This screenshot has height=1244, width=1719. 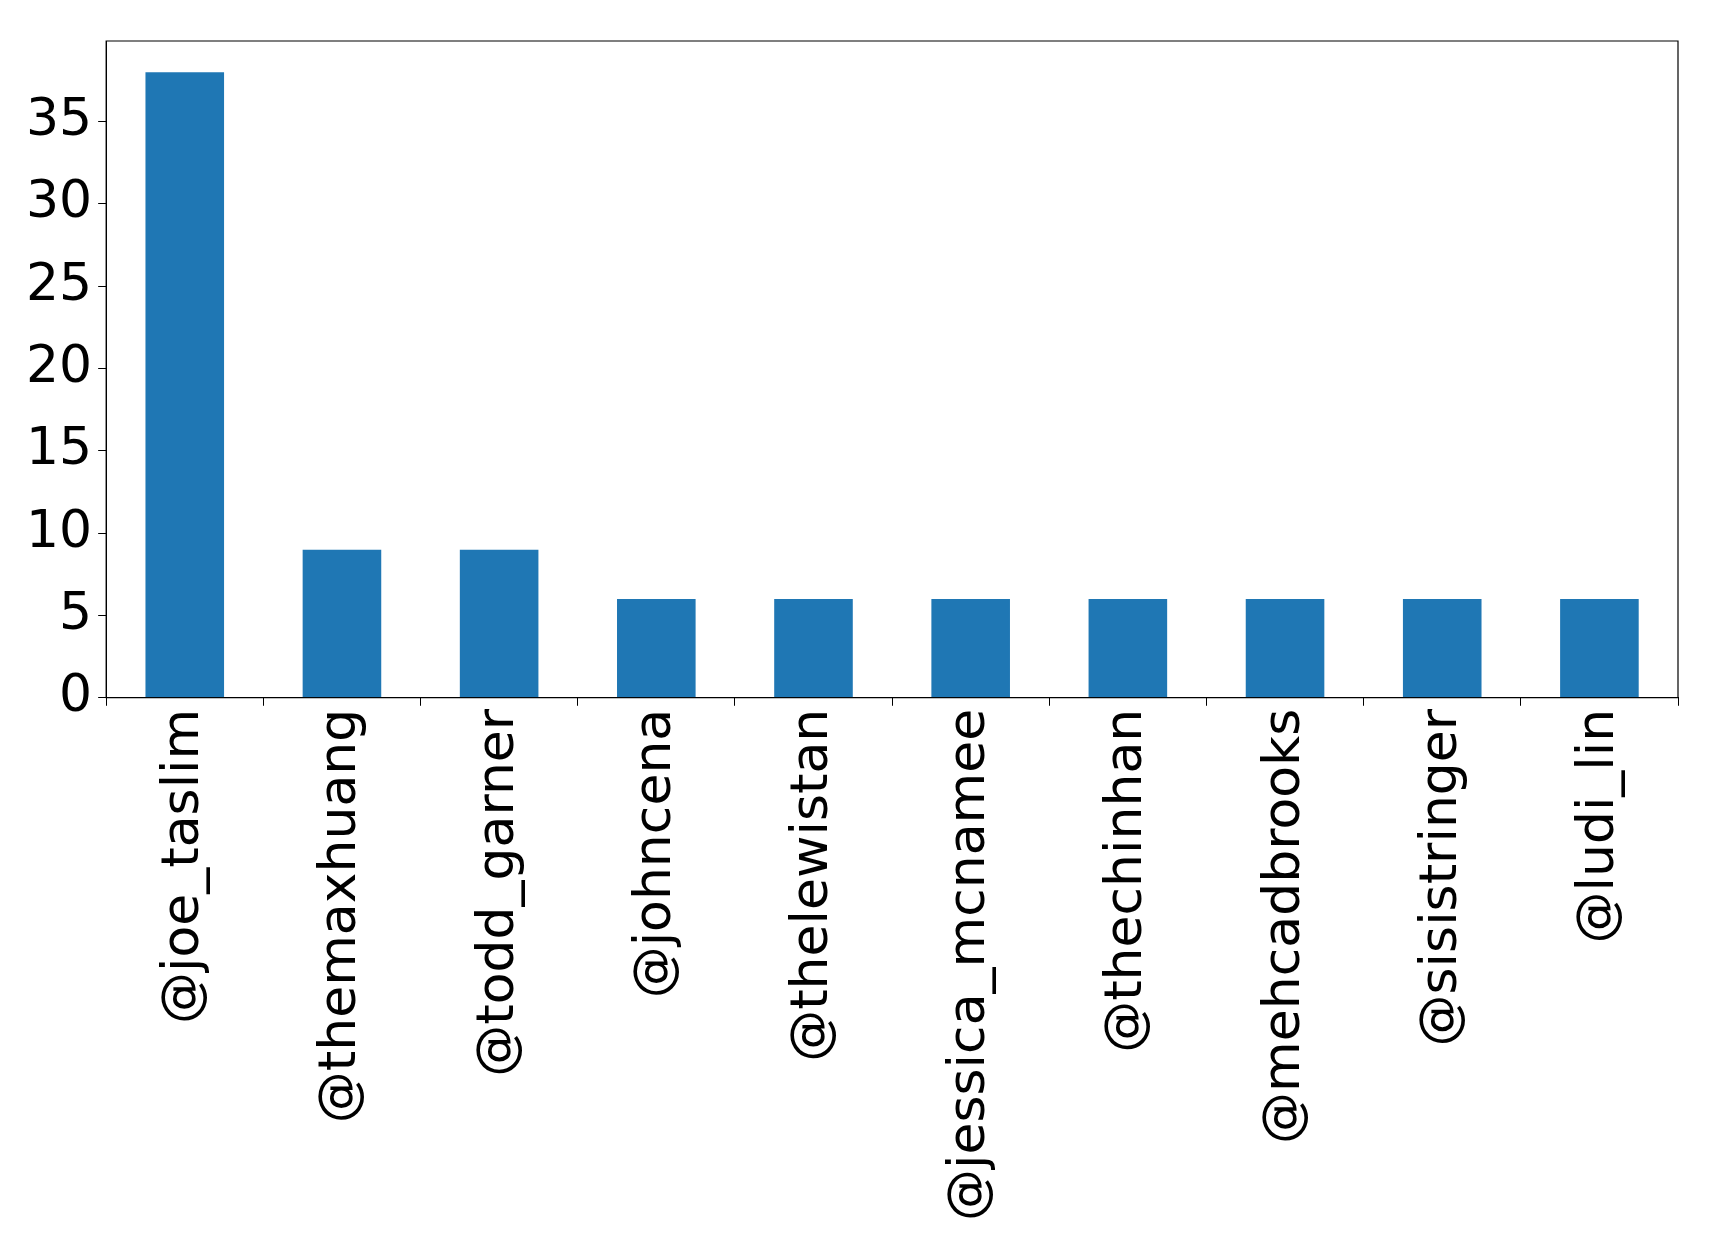 I want to click on y-tick-label: 15, so click(x=59, y=446).